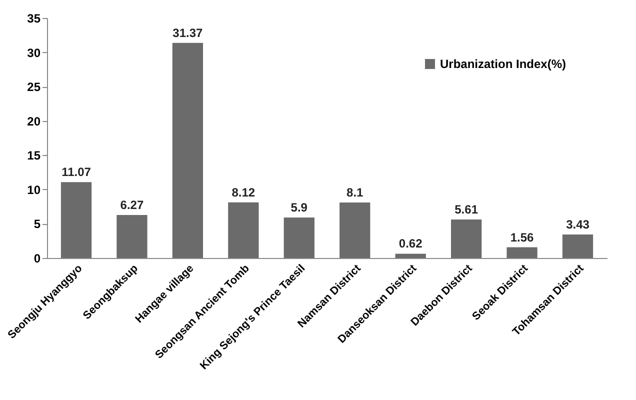 The image size is (636, 400). Describe the element at coordinates (355, 192) in the screenshot. I see `data-label: 8.1` at that location.